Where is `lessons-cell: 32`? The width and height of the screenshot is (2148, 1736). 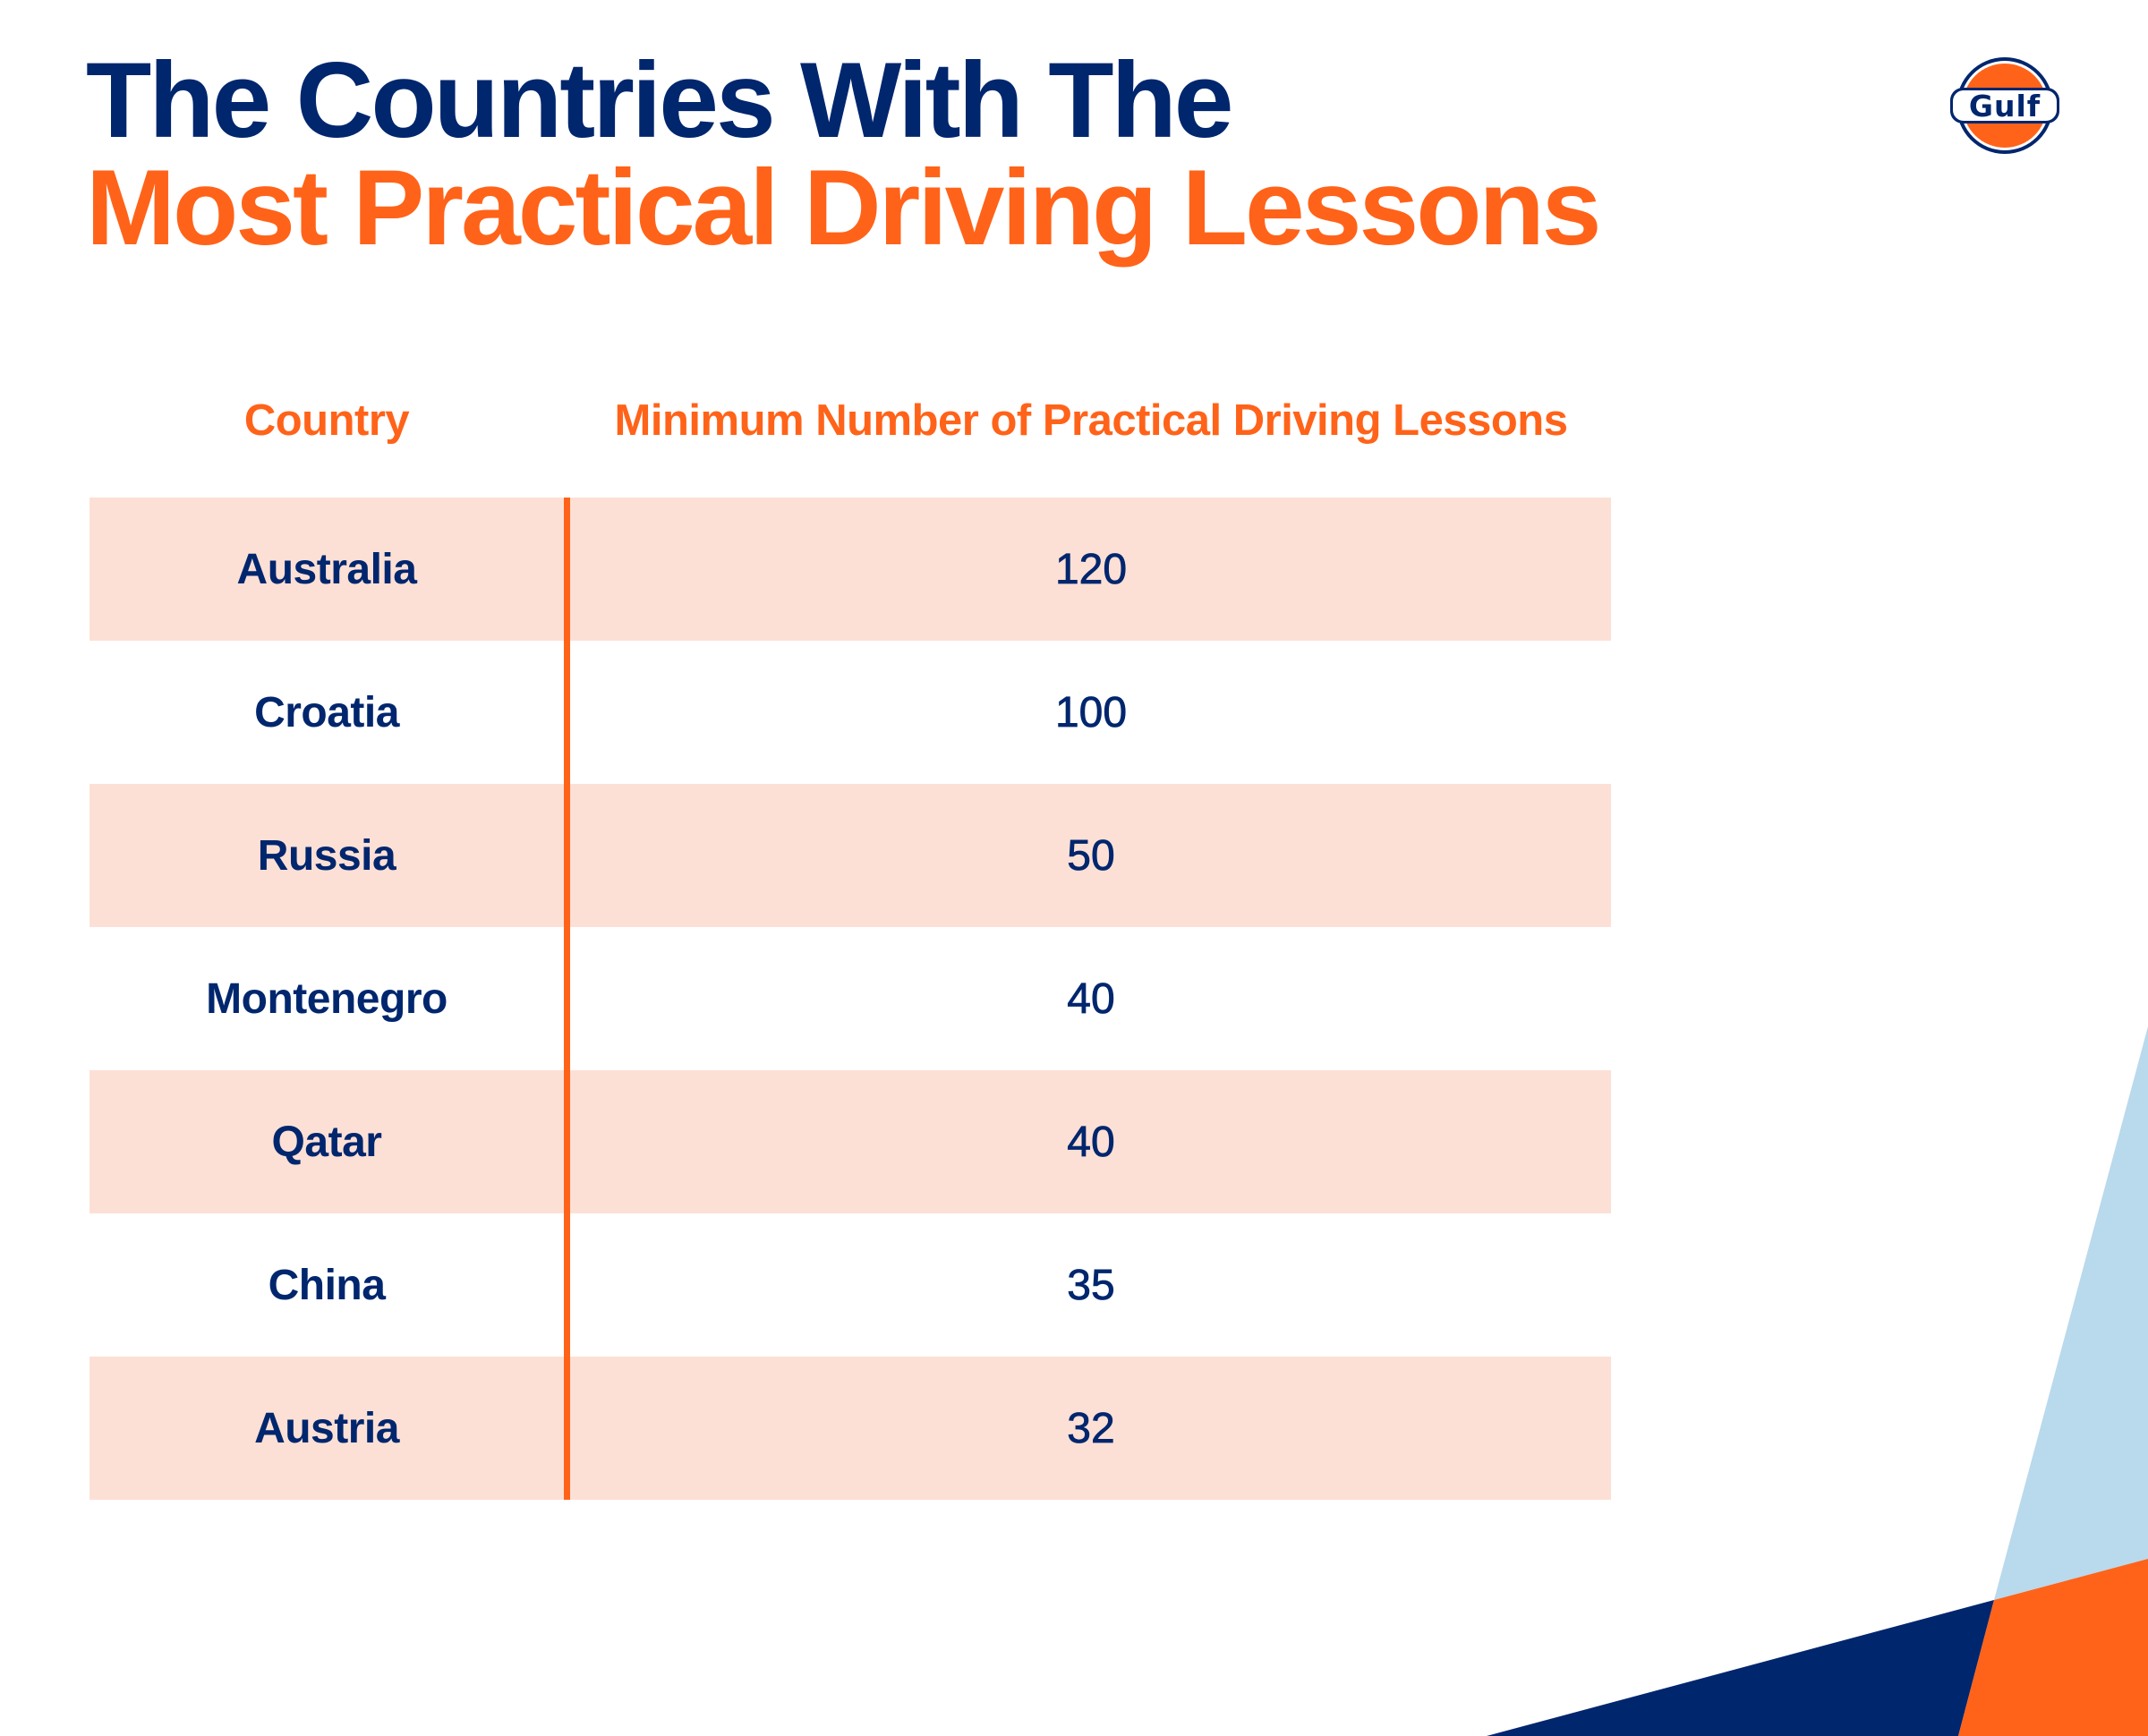
lessons-cell: 32 is located at coordinates (1091, 1428).